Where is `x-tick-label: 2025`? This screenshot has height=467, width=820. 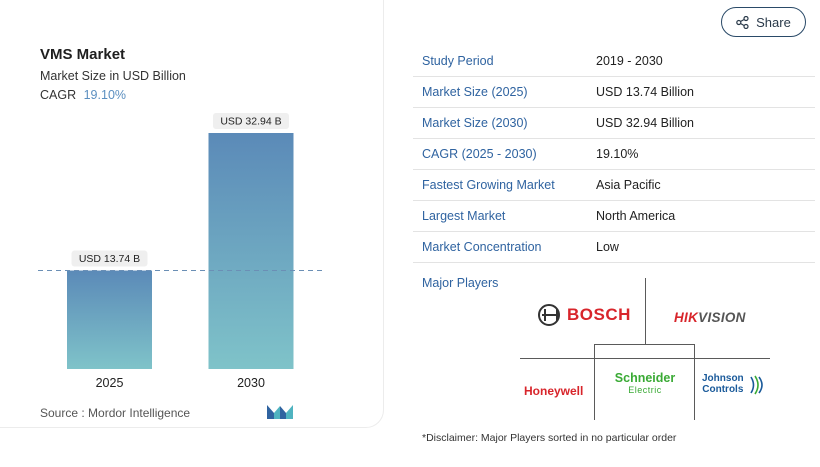 x-tick-label: 2025 is located at coordinates (110, 383).